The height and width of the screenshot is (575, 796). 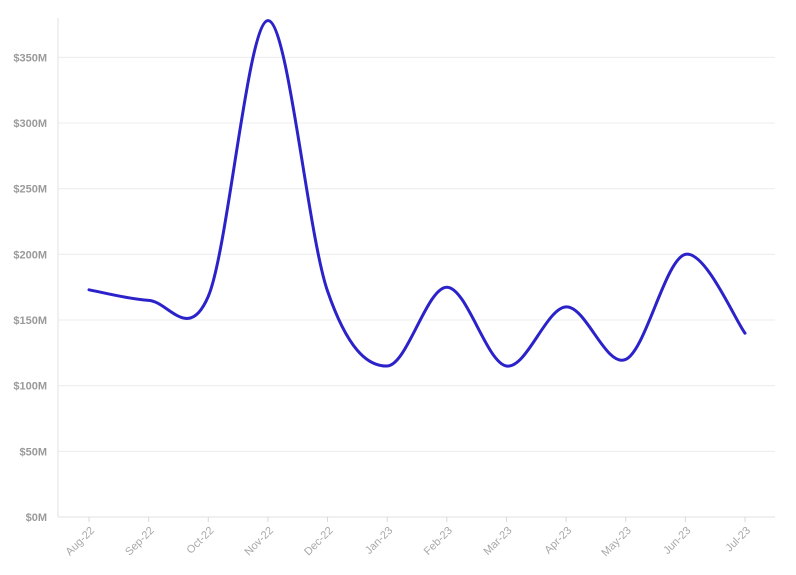 I want to click on x-tick-label: Feb-23, so click(x=438, y=541).